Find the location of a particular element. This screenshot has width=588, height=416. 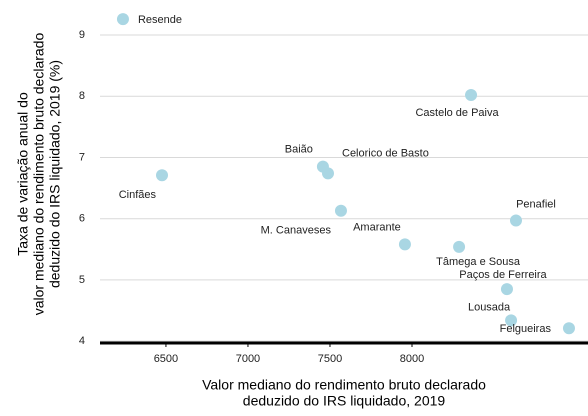

point-label: Lousada is located at coordinates (489, 307).